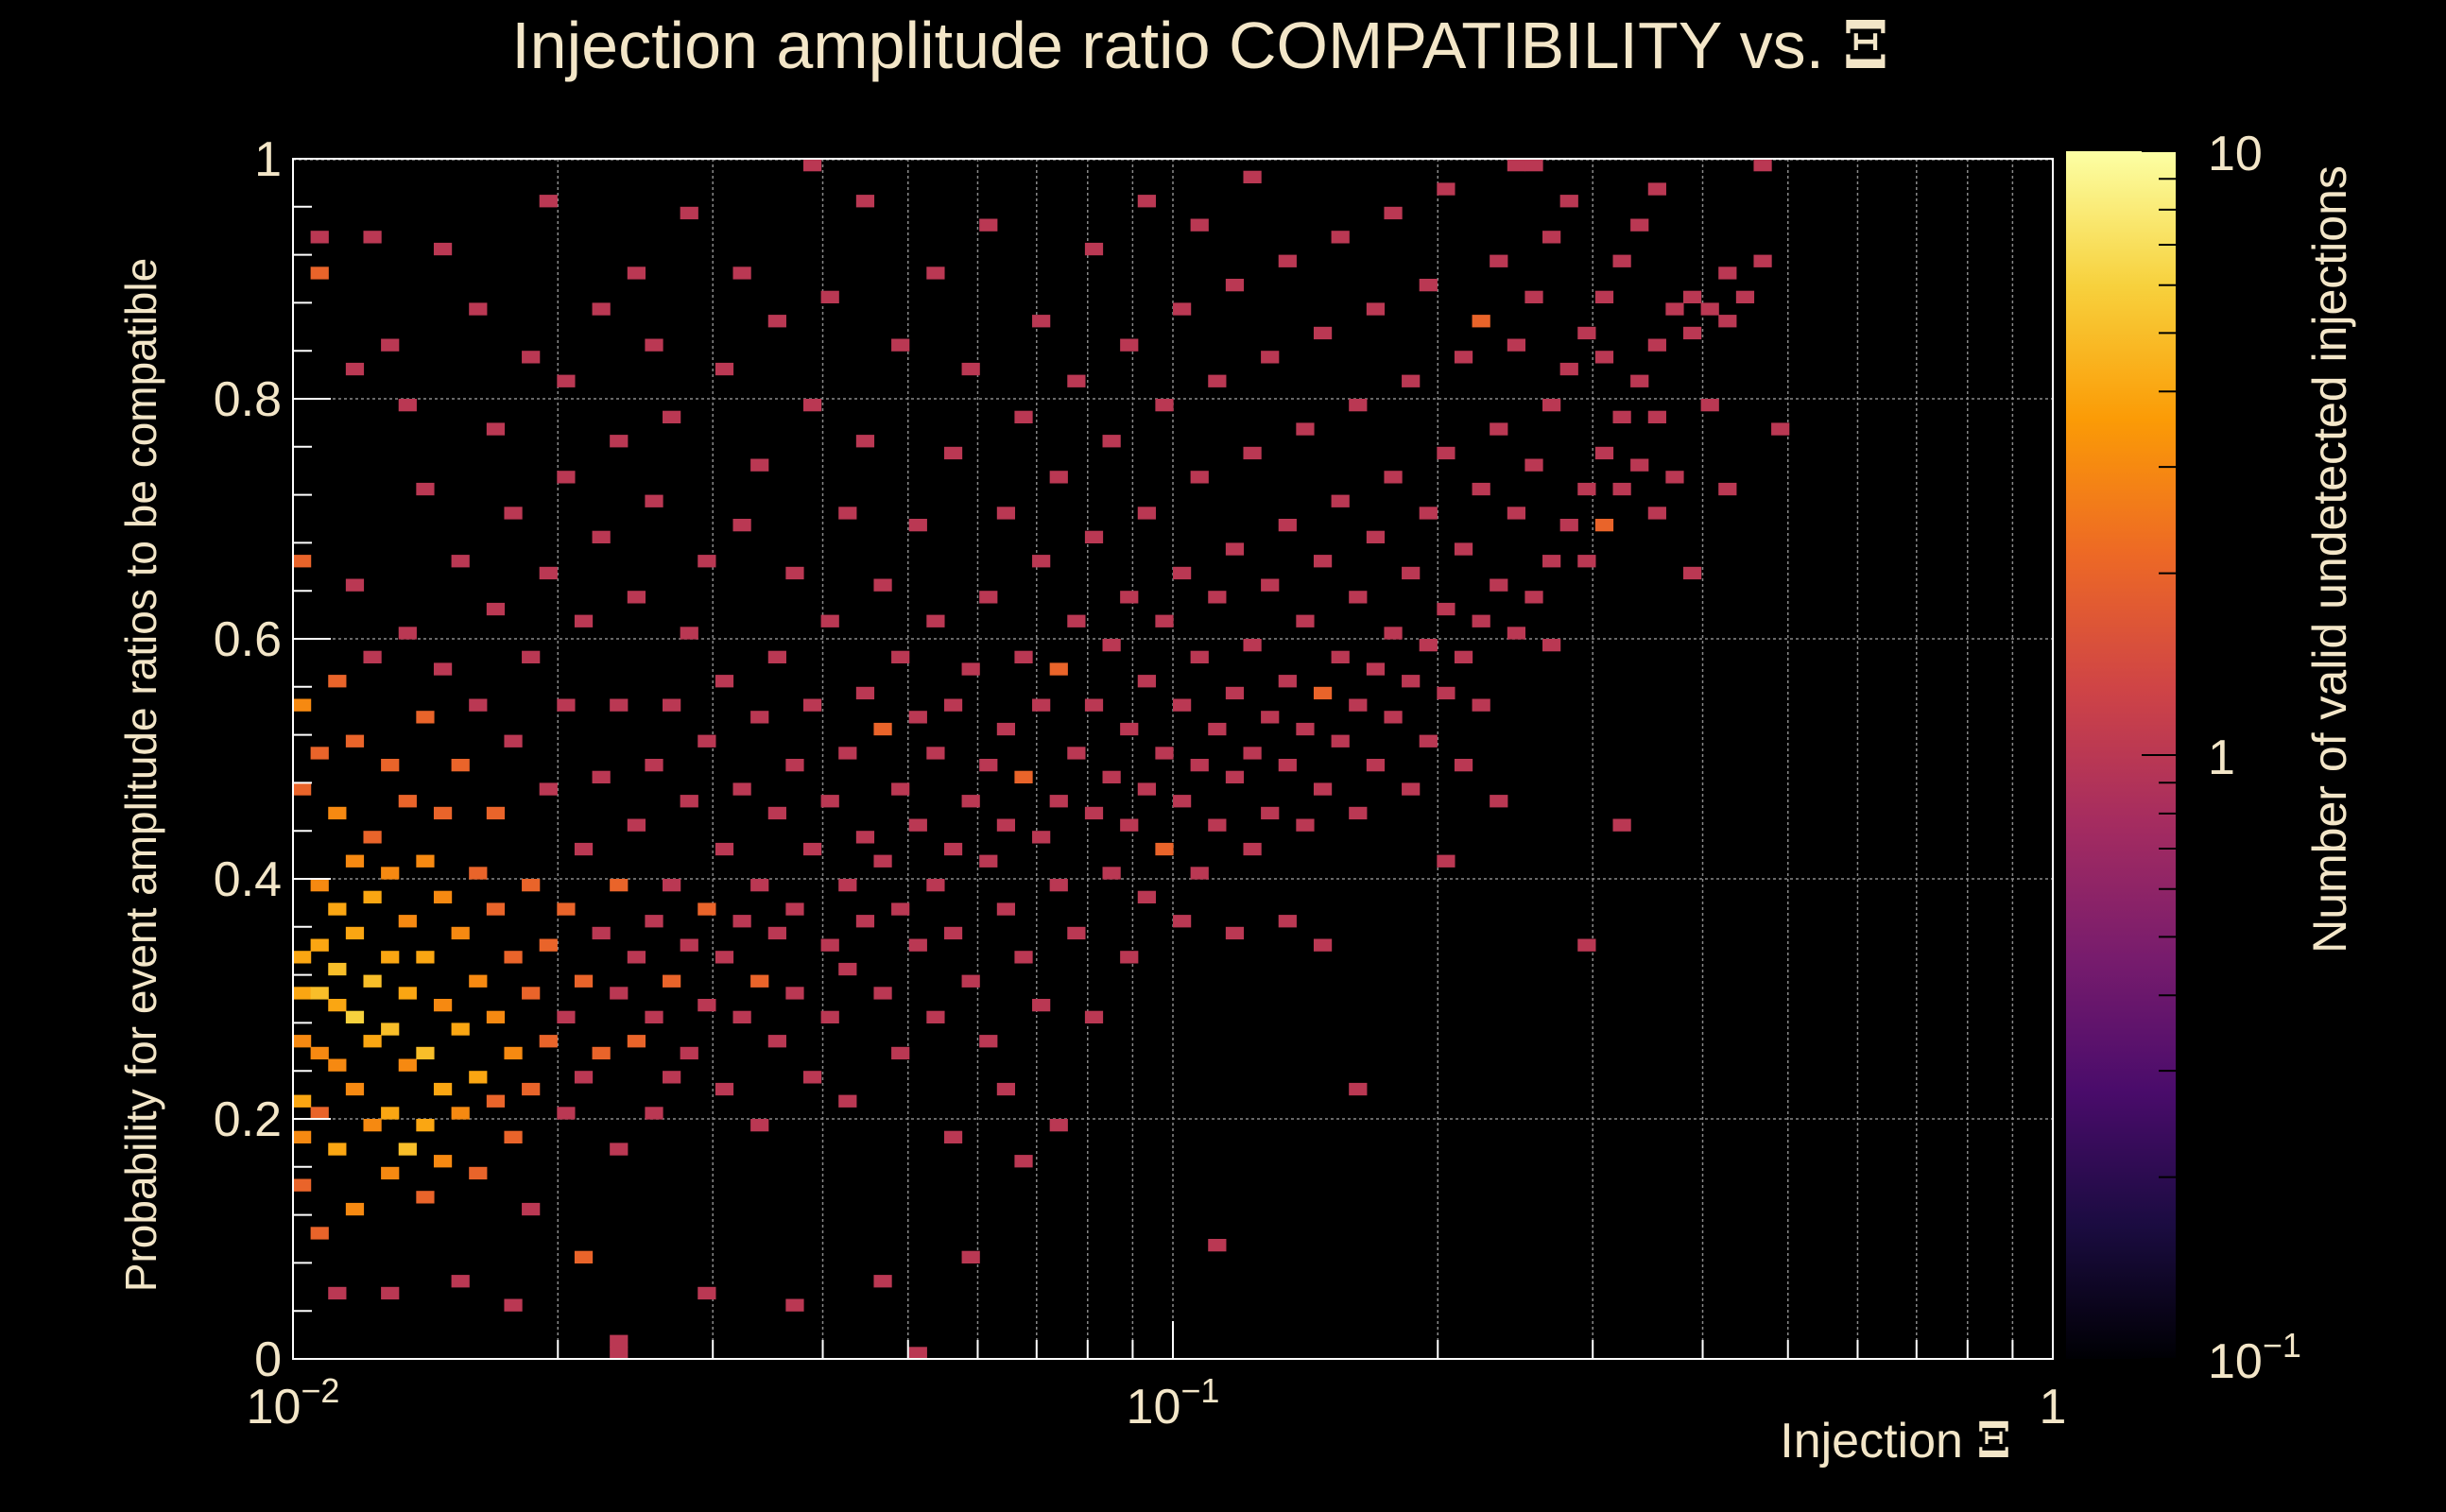 The image size is (2446, 1512). What do you see at coordinates (268, 159) in the screenshot?
I see `y-tick-label: 1` at bounding box center [268, 159].